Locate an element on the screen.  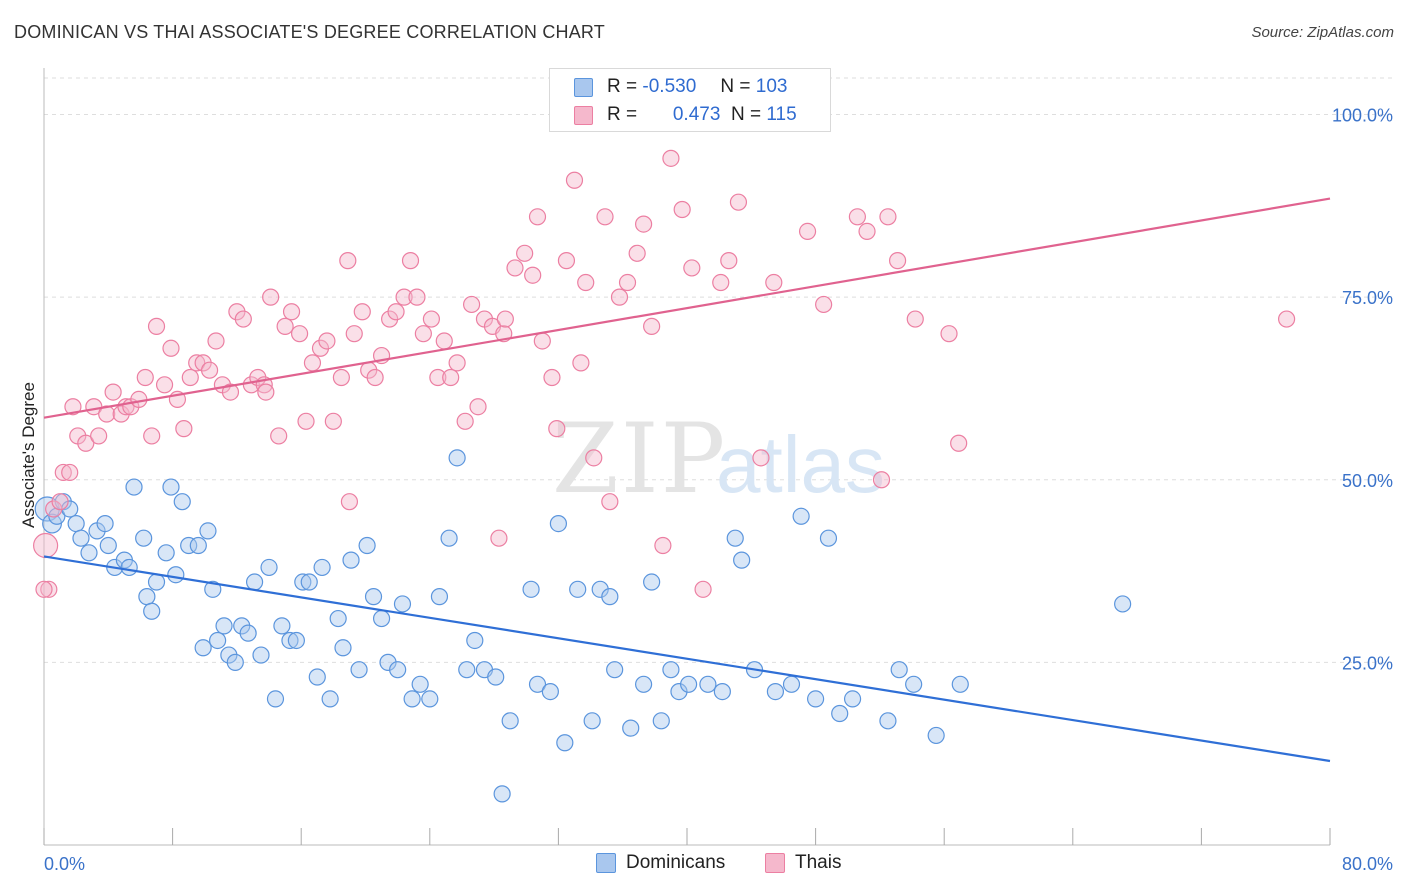
n-label: N = is located at coordinates (746, 114).